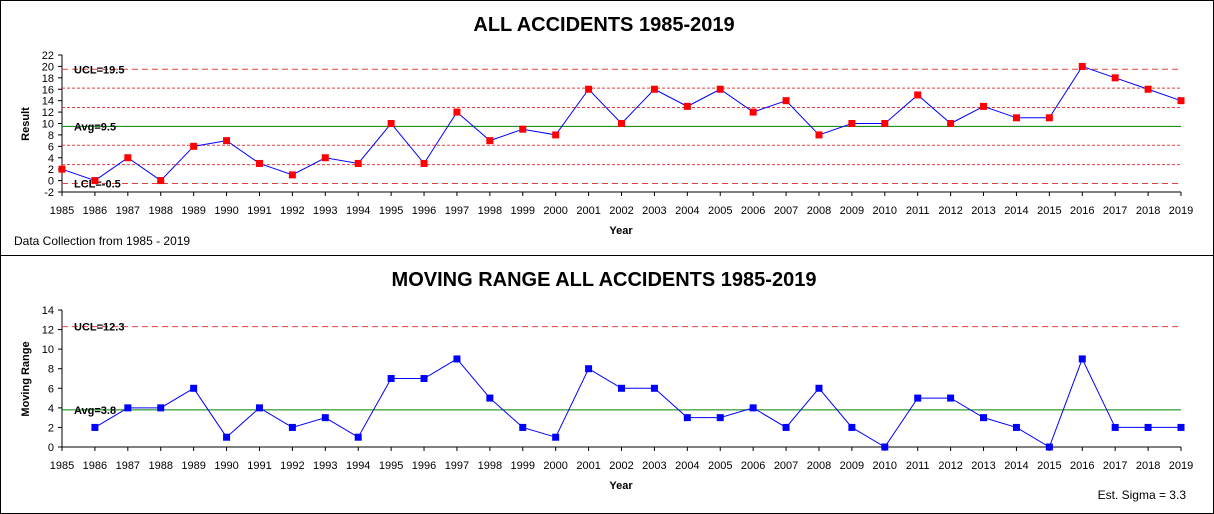 Image resolution: width=1214 pixels, height=514 pixels. I want to click on chart-2-x-tick-label: 1989, so click(193, 466).